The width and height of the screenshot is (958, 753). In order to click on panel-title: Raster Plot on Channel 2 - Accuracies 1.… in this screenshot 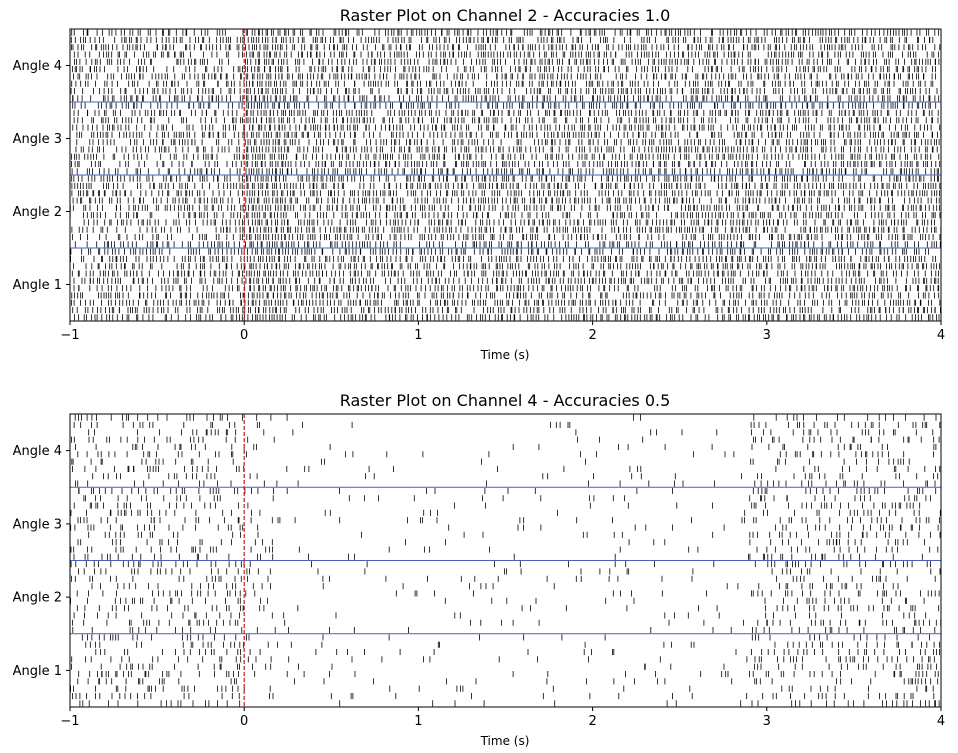, I will do `click(505, 15)`.